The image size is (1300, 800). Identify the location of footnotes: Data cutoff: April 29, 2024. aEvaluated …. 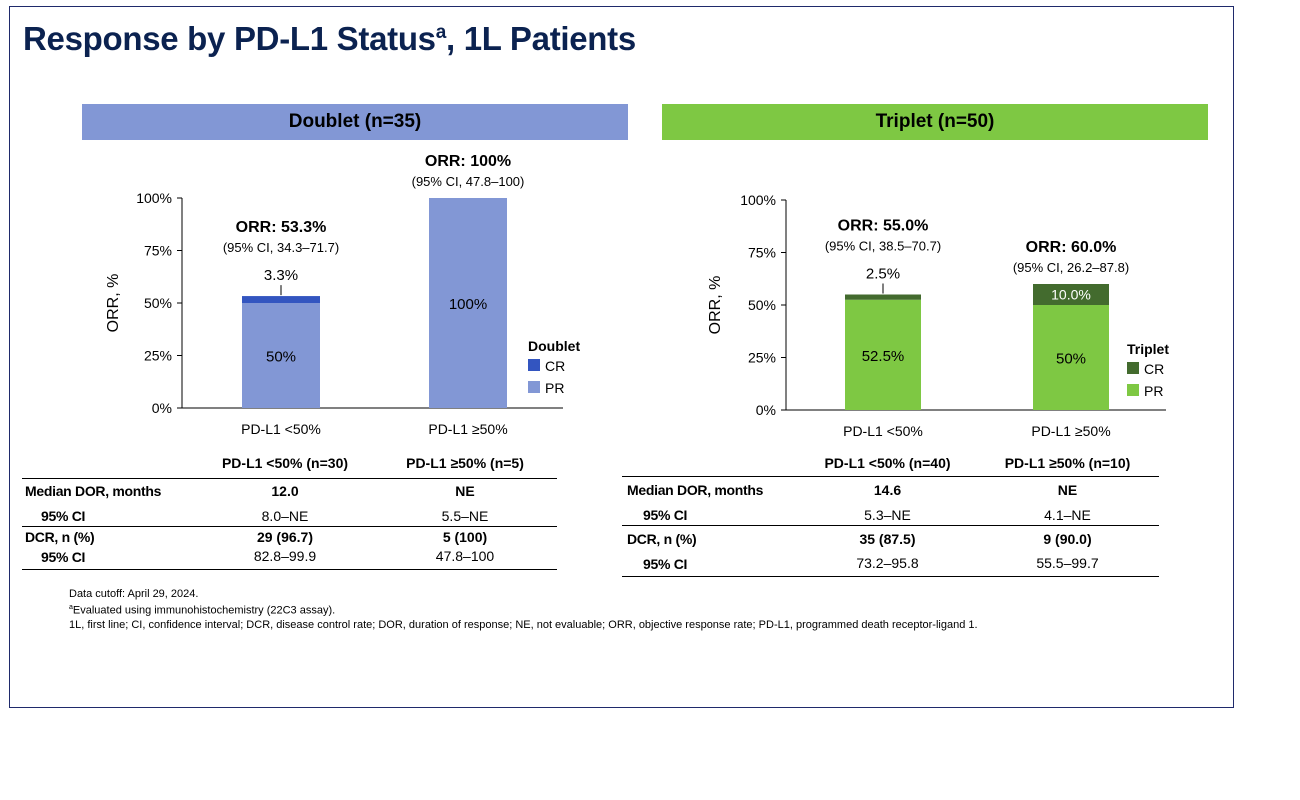
(523, 609).